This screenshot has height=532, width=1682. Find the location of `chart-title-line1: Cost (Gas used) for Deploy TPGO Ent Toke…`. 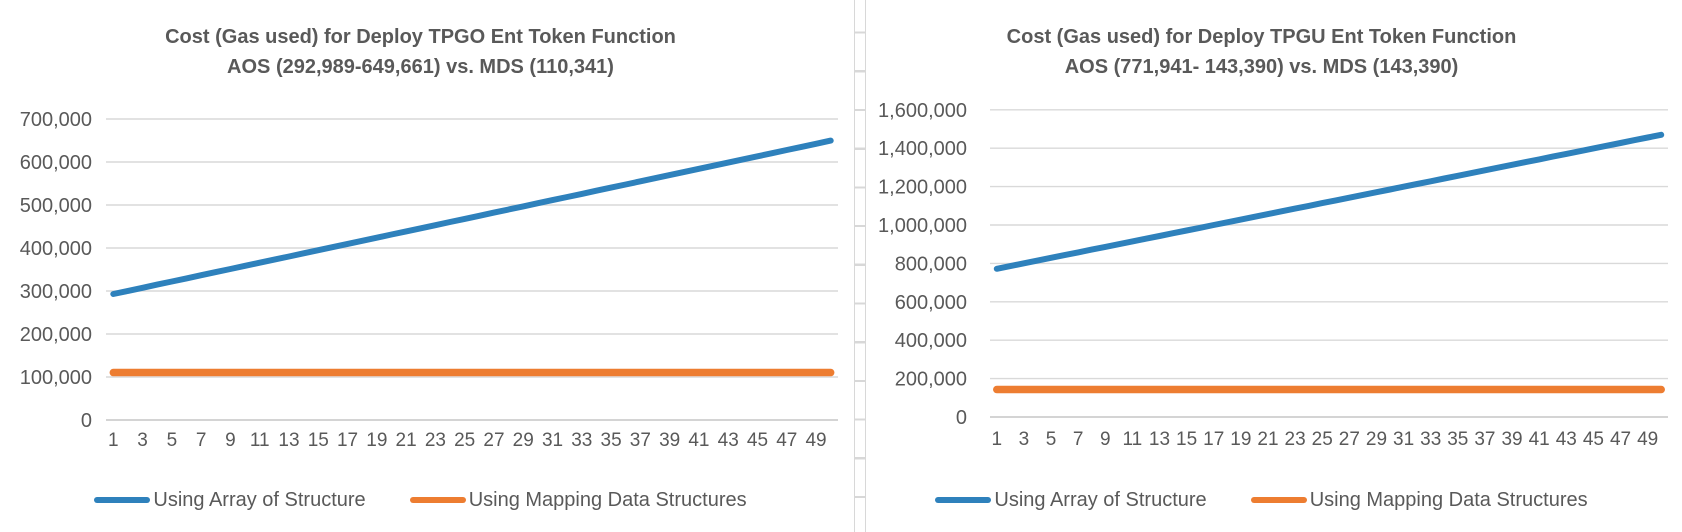

chart-title-line1: Cost (Gas used) for Deploy TPGO Ent Toke… is located at coordinates (420, 37).